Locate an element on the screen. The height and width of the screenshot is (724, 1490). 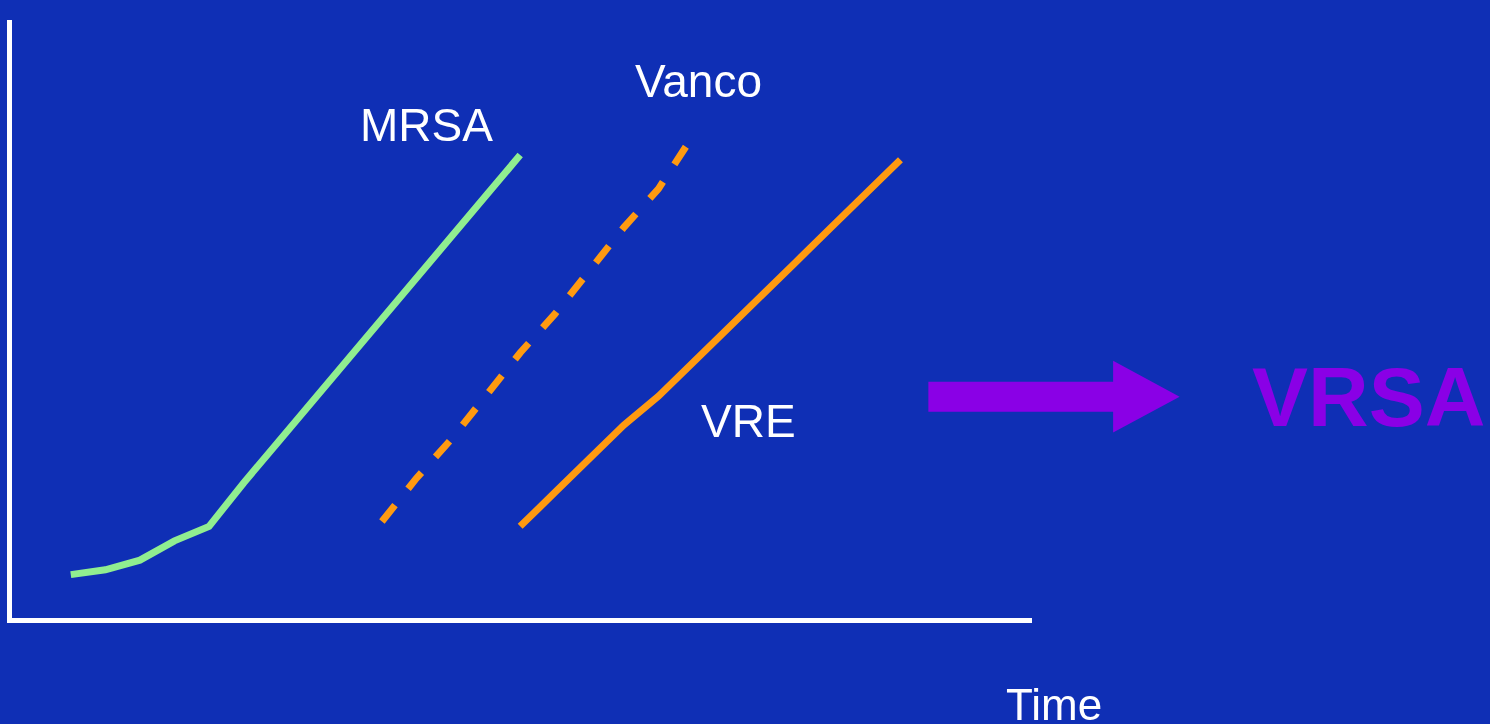
x-axis-title: Time is located at coordinates (1054, 702).